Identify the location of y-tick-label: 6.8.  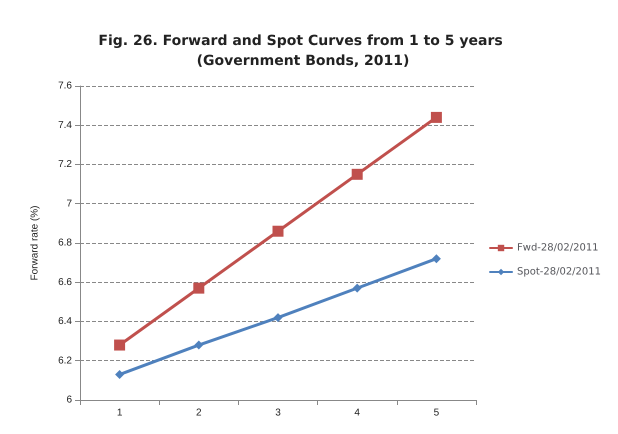
(65, 243).